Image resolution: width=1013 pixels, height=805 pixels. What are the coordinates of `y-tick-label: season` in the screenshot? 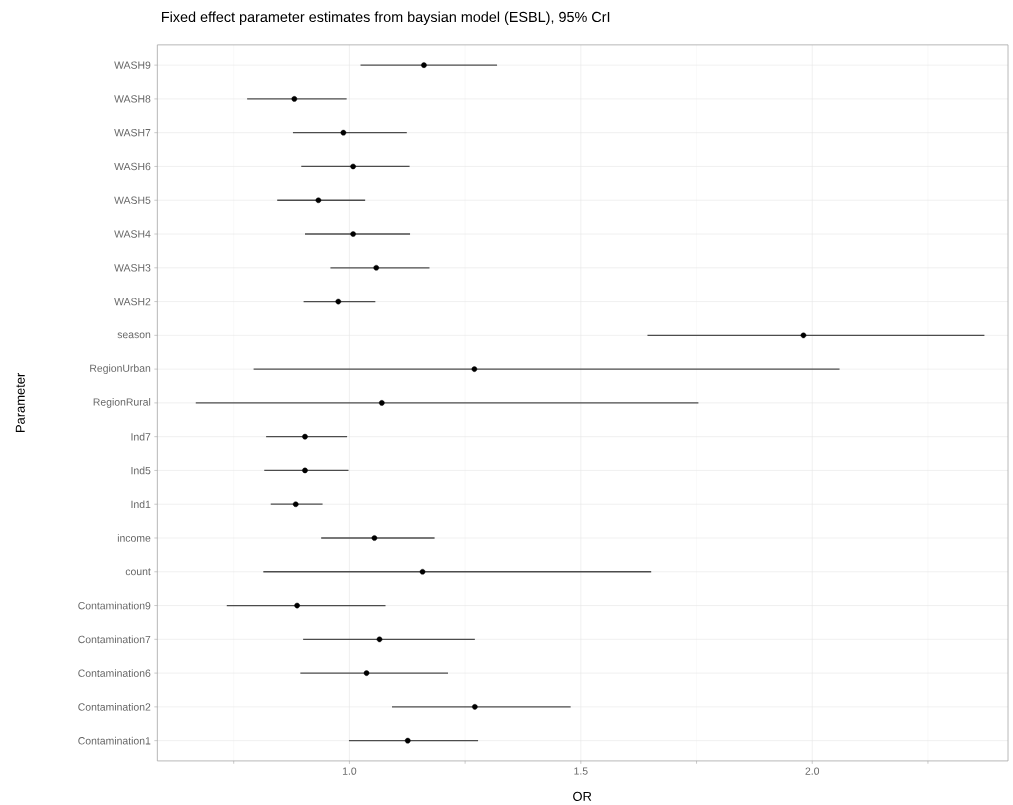 It's located at (134, 335).